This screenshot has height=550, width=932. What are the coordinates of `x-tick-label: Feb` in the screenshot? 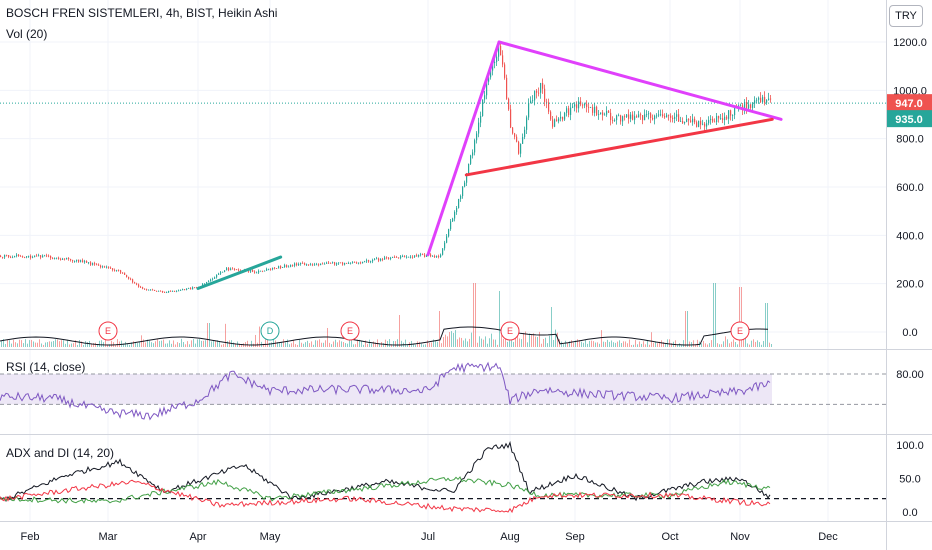 It's located at (30, 537).